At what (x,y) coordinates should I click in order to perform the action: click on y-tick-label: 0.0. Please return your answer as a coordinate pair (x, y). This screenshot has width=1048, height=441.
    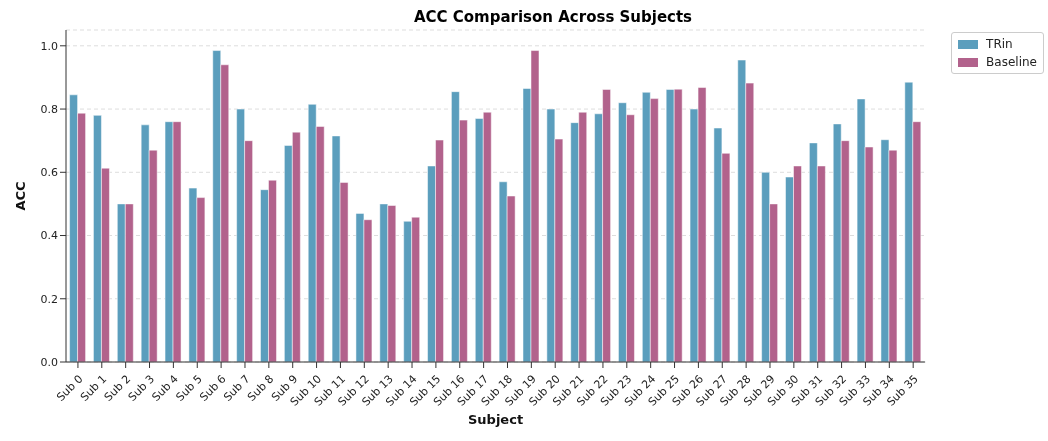
    Looking at the image, I should click on (49, 362).